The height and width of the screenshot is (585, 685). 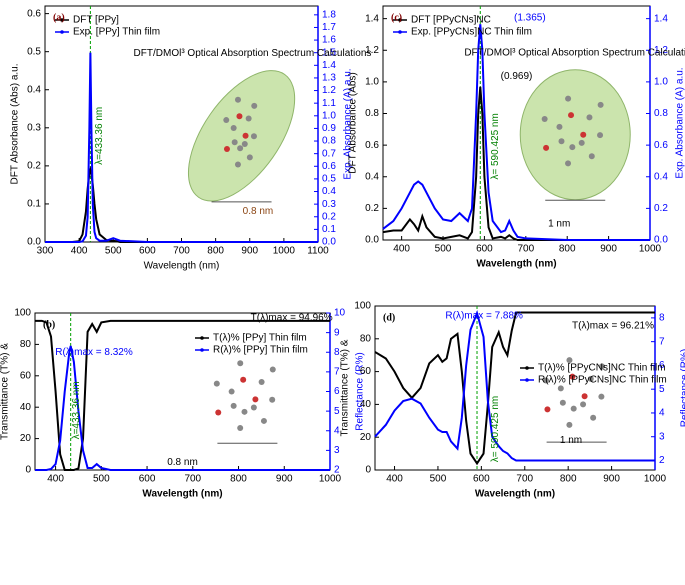 What do you see at coordinates (182, 462) in the screenshot?
I see `annotation: 0.8 nm` at bounding box center [182, 462].